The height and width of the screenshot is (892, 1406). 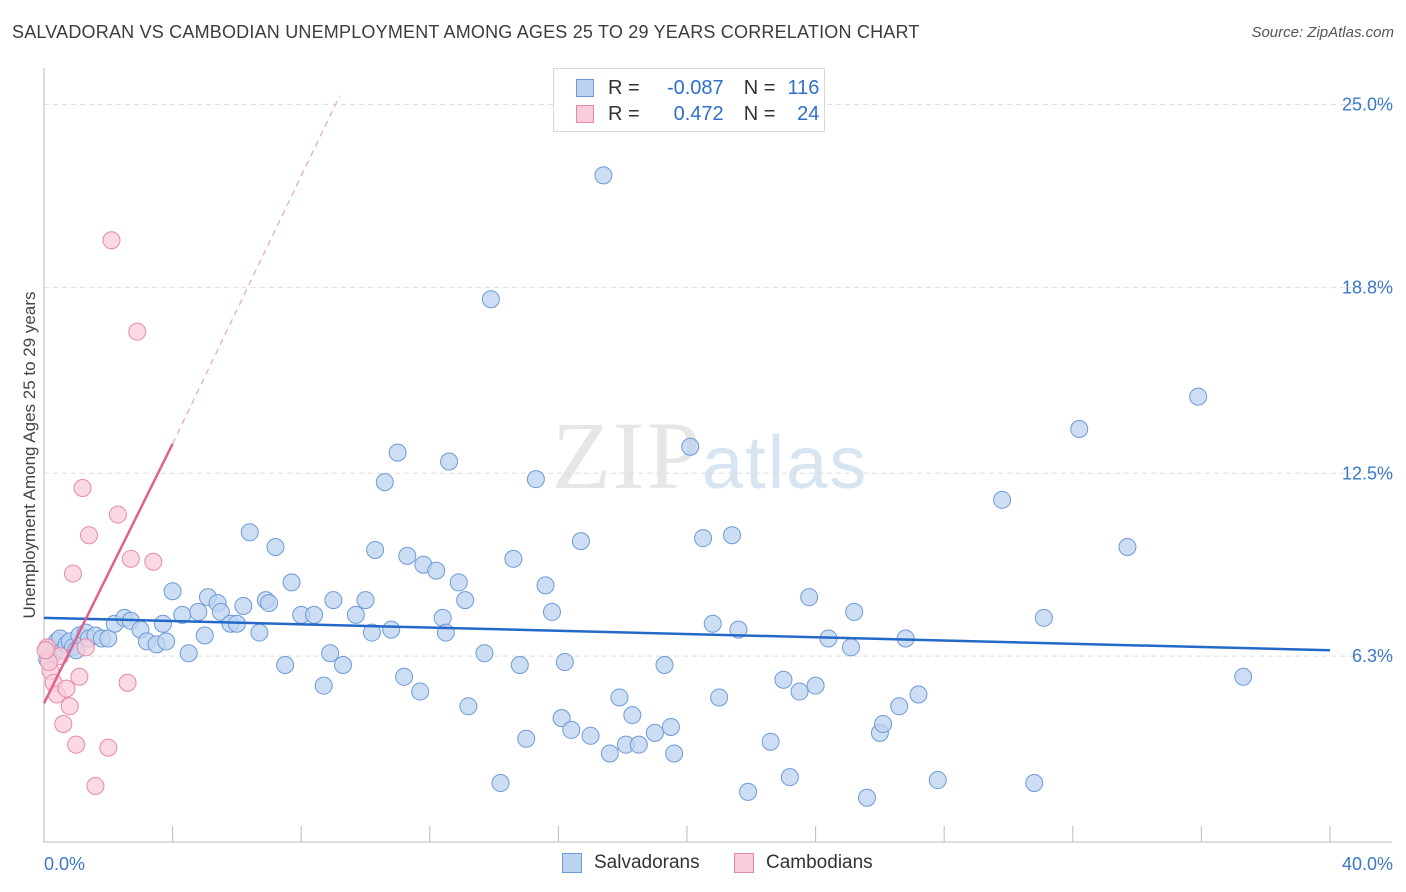 I want to click on y-tick-label: 6.3%, so click(x=1372, y=656).